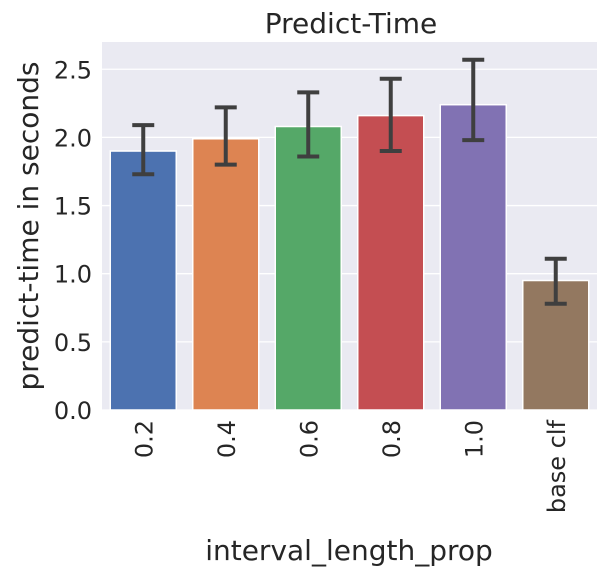 This screenshot has width=607, height=576. I want to click on x-tick-label: 0.6, so click(309, 439).